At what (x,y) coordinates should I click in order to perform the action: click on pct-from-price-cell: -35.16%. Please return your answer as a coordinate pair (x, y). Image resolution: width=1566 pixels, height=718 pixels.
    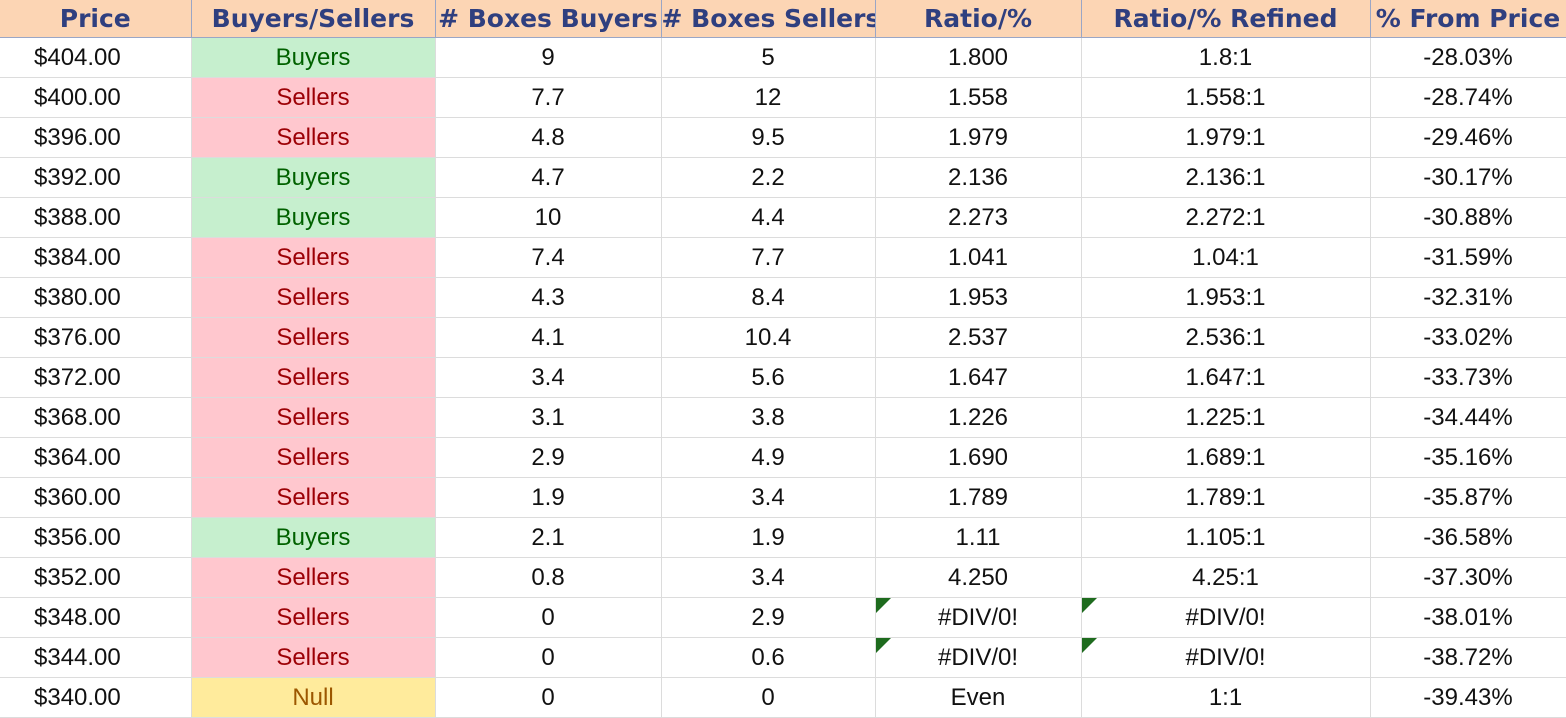
    Looking at the image, I should click on (1468, 457).